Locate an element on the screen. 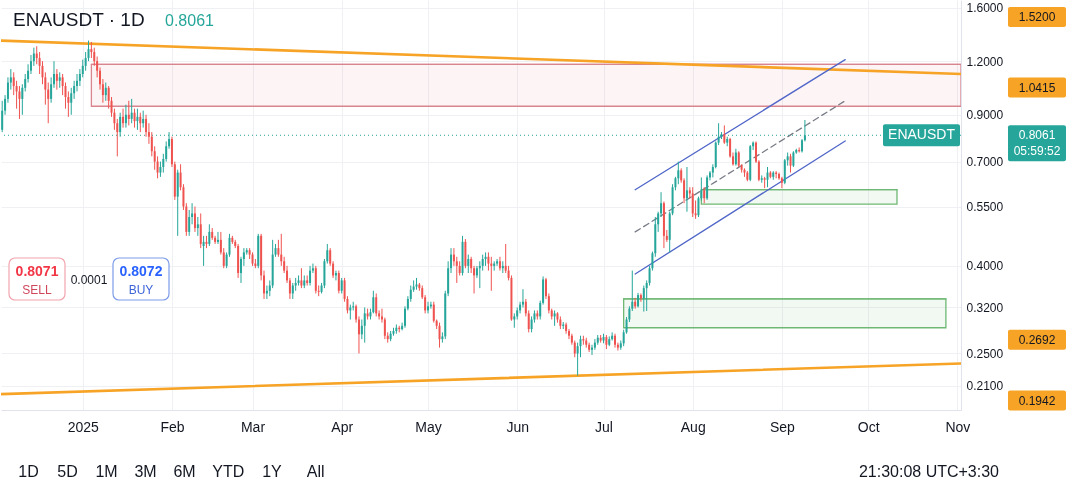  text: 05:59:52 is located at coordinates (1037, 151).